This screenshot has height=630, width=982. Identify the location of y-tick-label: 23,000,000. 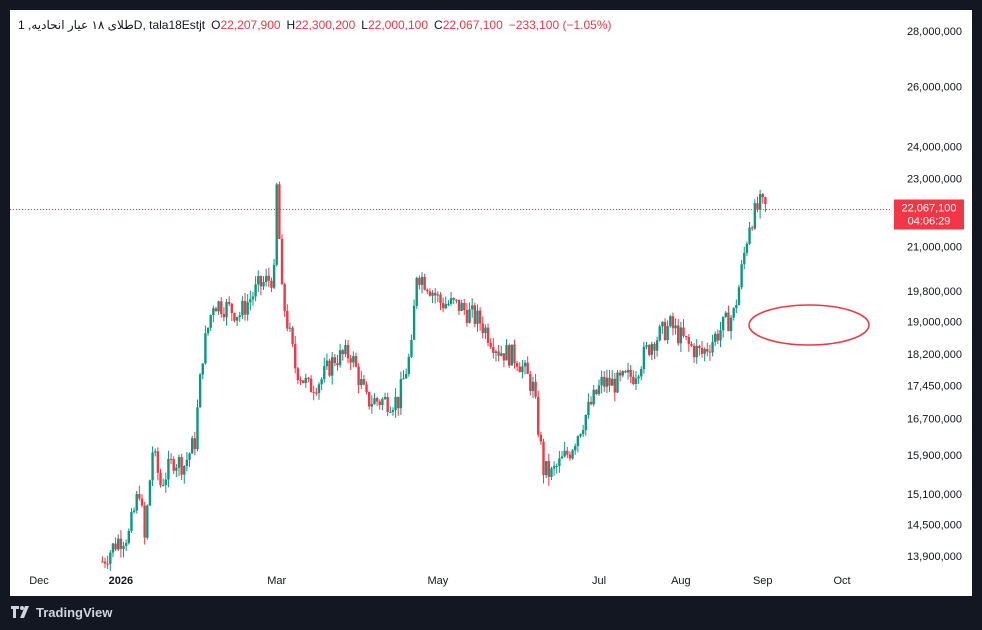
(934, 179).